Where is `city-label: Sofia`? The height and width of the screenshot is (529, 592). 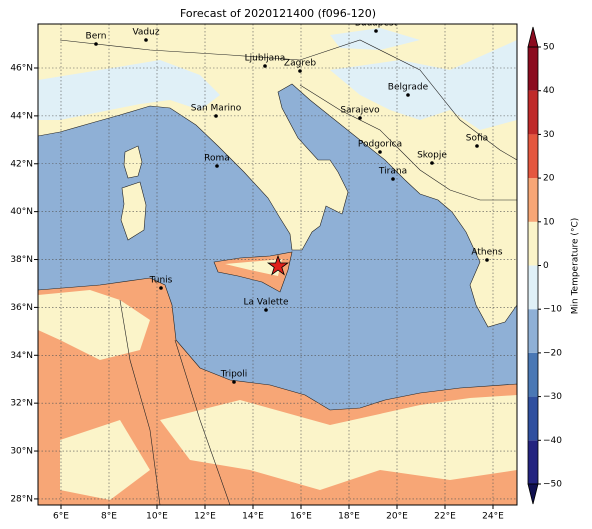 city-label: Sofia is located at coordinates (477, 139).